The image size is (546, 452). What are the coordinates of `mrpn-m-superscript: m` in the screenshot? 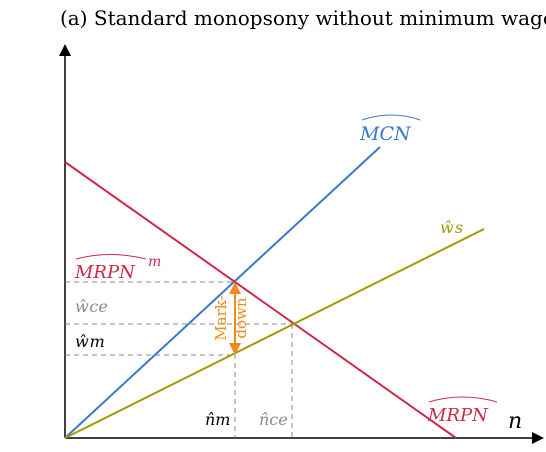 It's located at (154, 262).